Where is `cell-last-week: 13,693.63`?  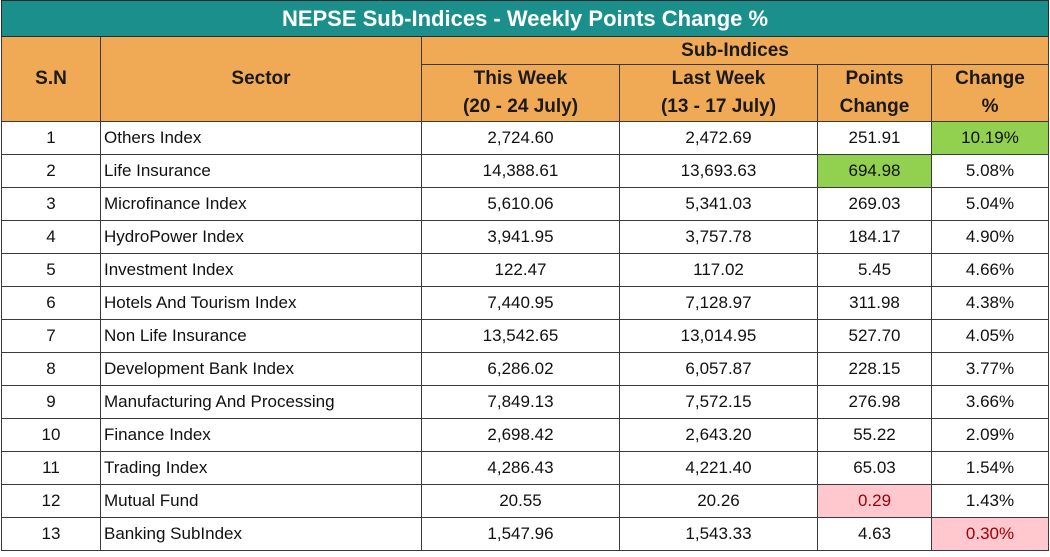
cell-last-week: 13,693.63 is located at coordinates (718, 171).